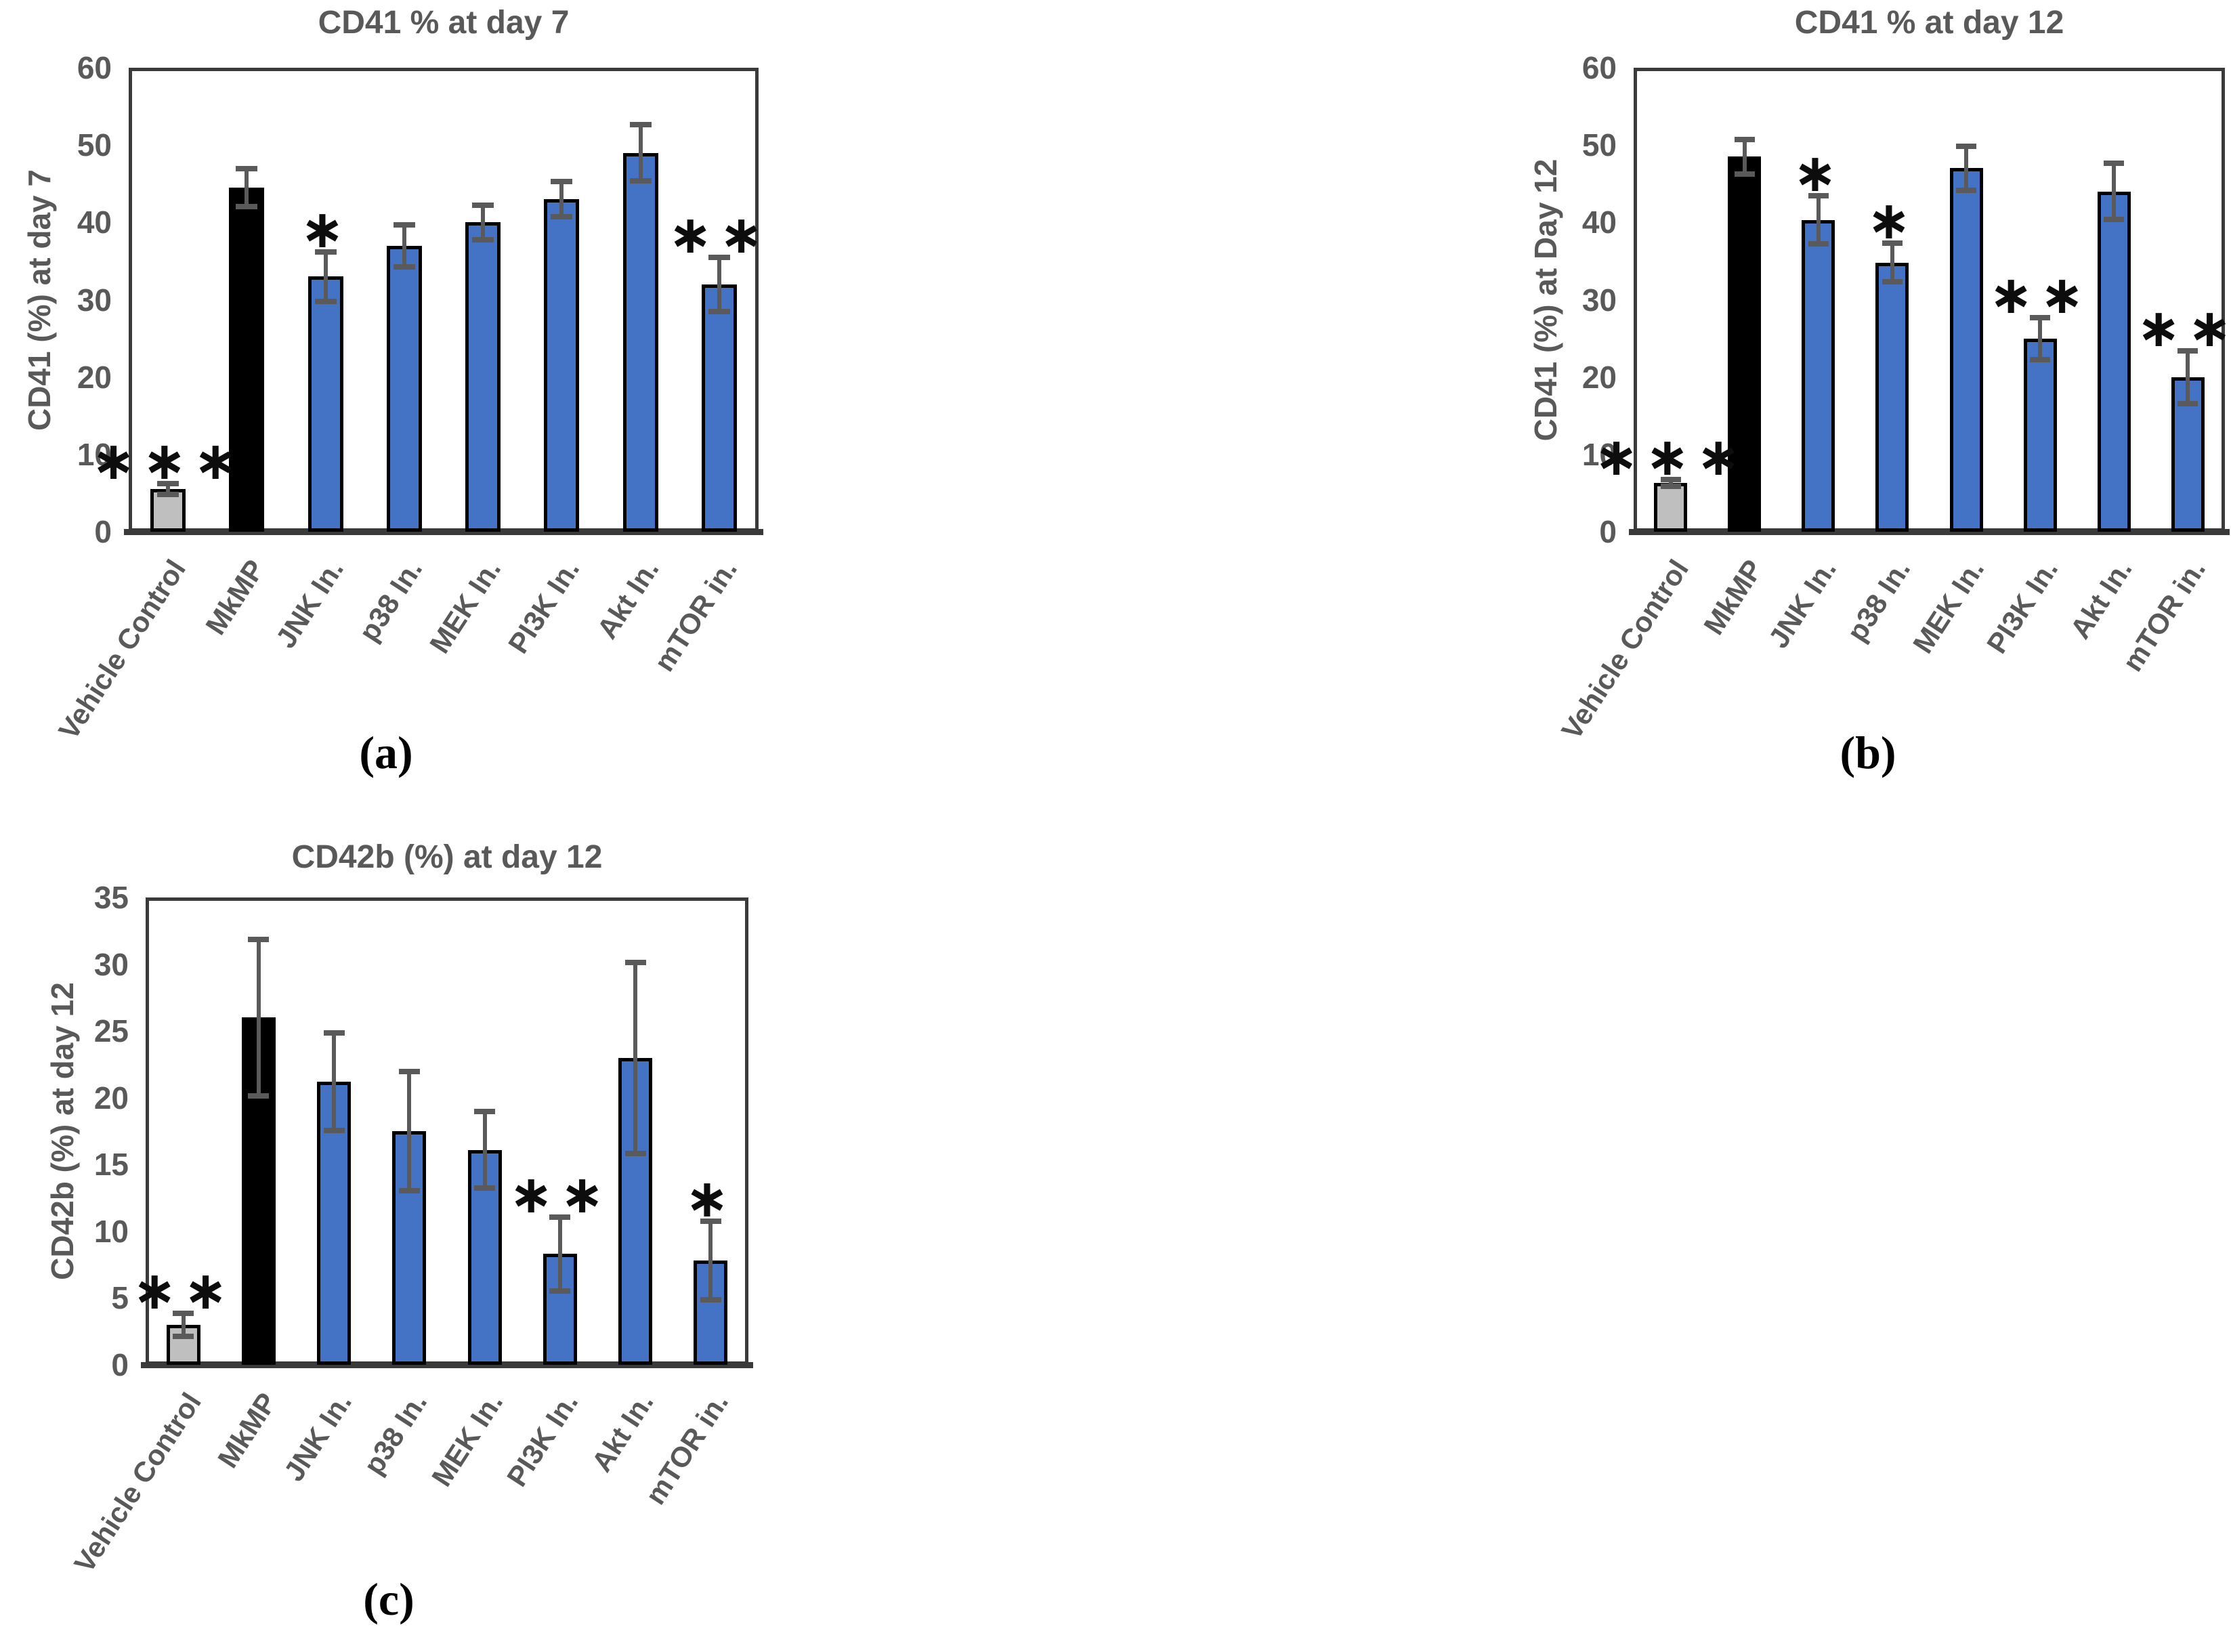 This screenshot has height=1652, width=2231. Describe the element at coordinates (444, 23) in the screenshot. I see `chart-title: CD41 % at day 7` at that location.